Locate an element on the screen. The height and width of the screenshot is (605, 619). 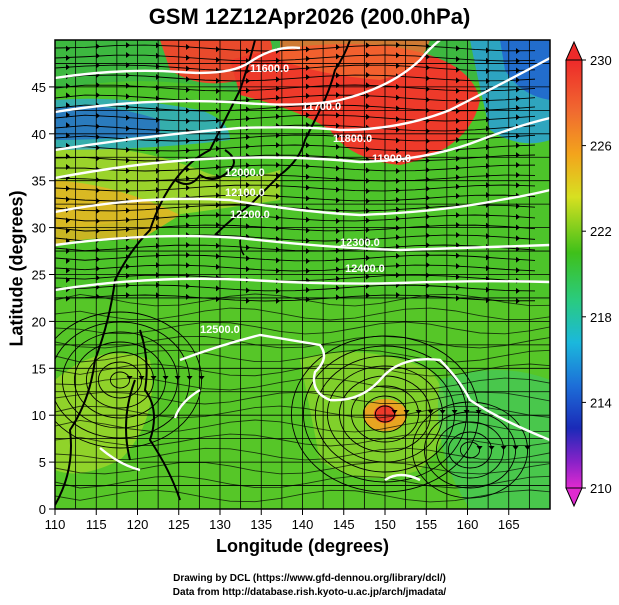
contour-label: 12300.0 is located at coordinates (360, 243).